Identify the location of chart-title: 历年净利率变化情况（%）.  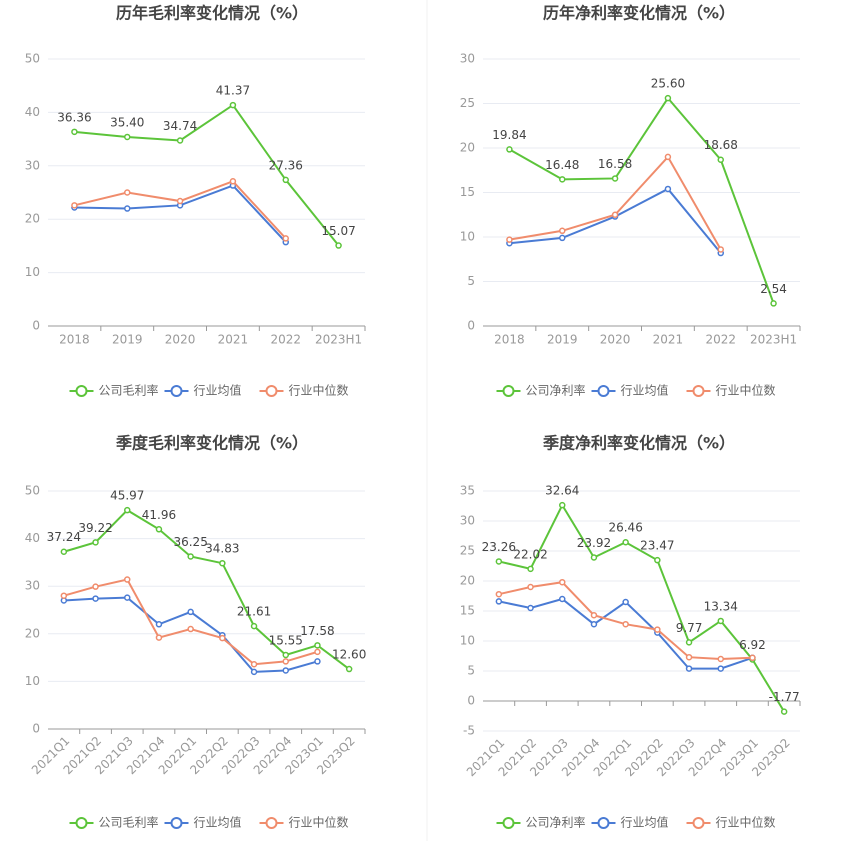
(639, 13).